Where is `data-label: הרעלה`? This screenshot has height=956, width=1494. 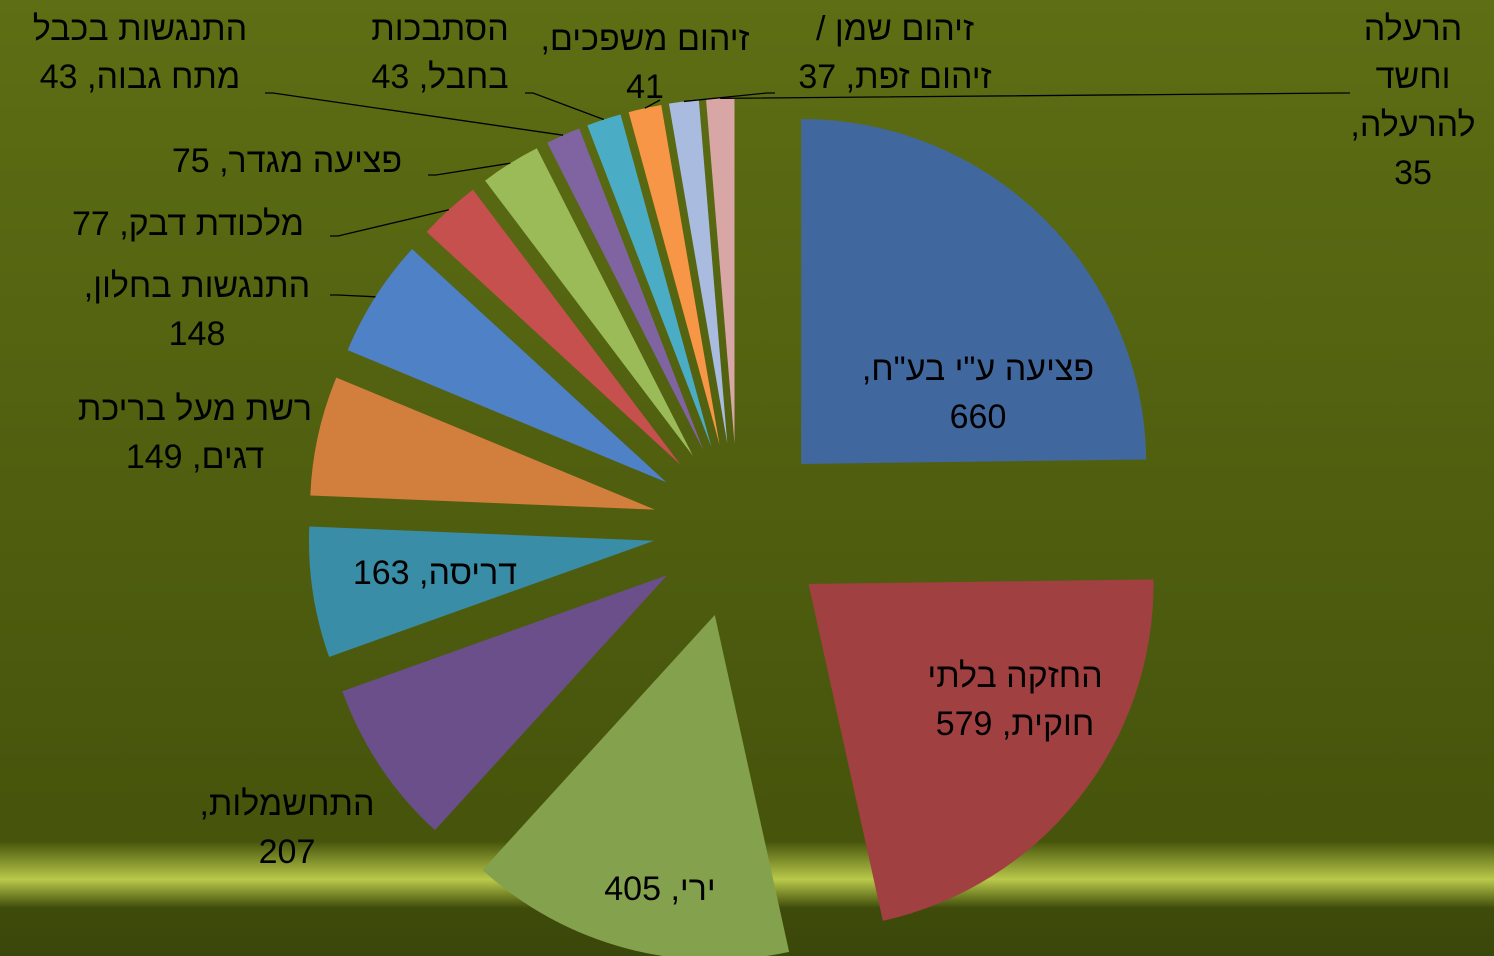 data-label: הרעלה is located at coordinates (1413, 29).